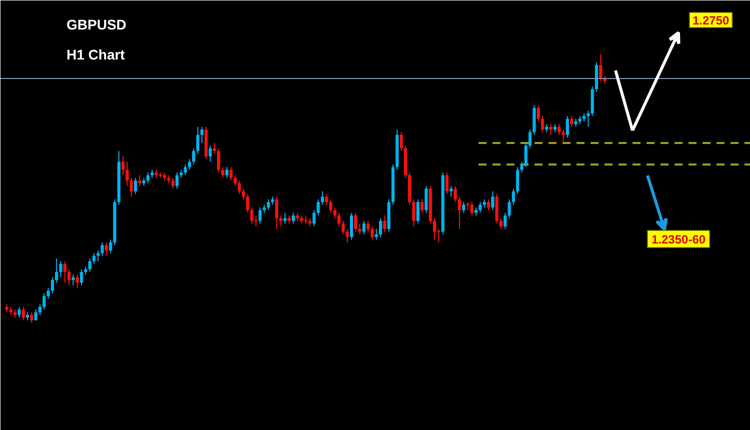 The height and width of the screenshot is (430, 750). I want to click on chart-title: GBPUSD, so click(96, 24).